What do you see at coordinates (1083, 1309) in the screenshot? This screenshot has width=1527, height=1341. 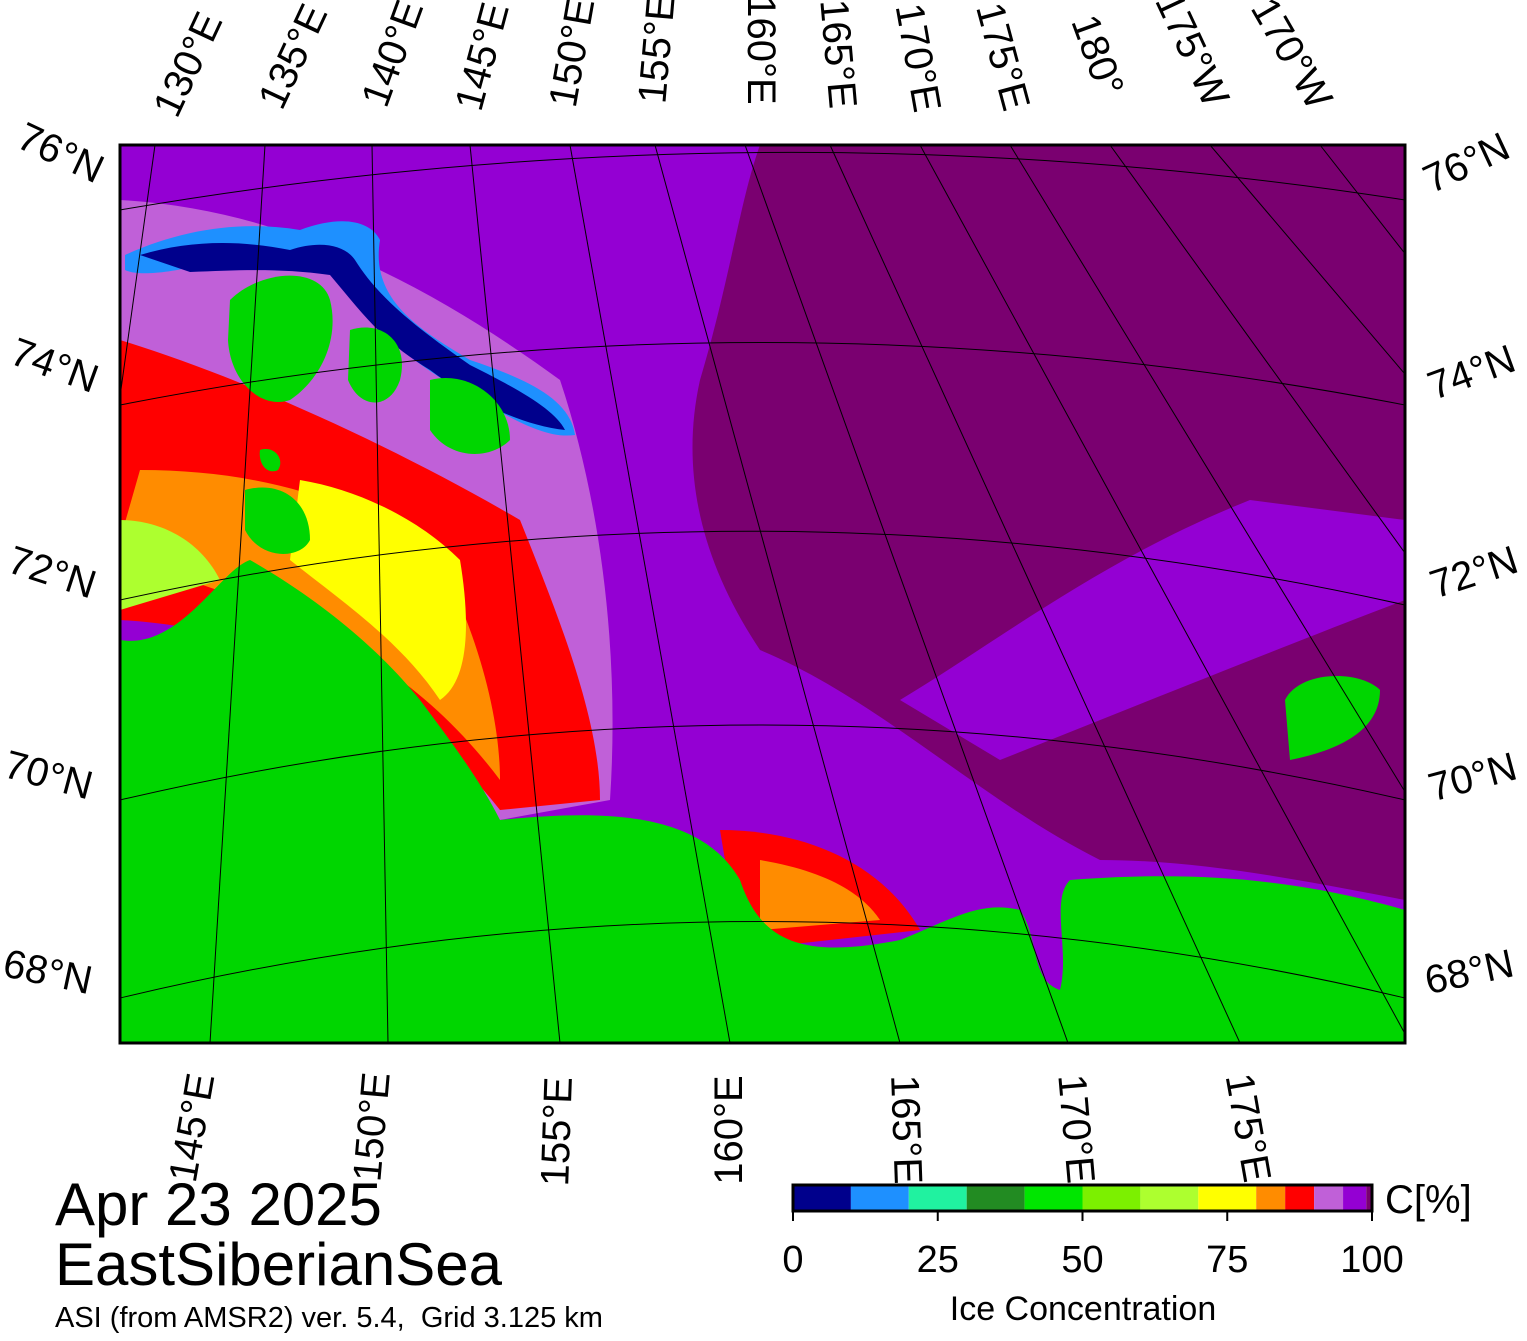 I see `colorbar-title: Ice Concentration` at bounding box center [1083, 1309].